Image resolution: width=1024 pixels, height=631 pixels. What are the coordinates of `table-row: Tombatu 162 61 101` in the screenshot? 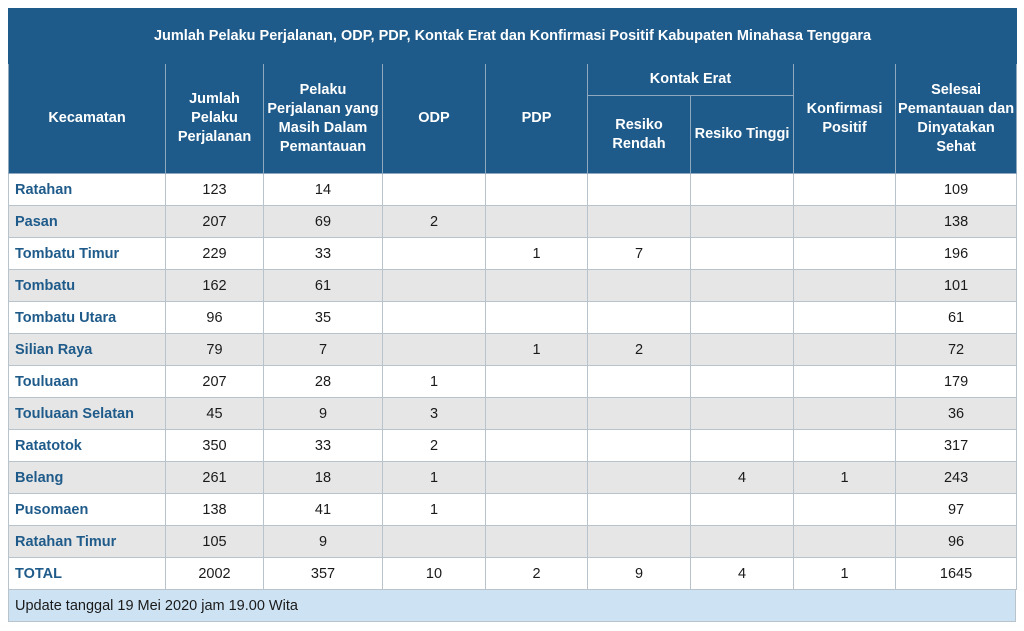 It's located at (513, 285).